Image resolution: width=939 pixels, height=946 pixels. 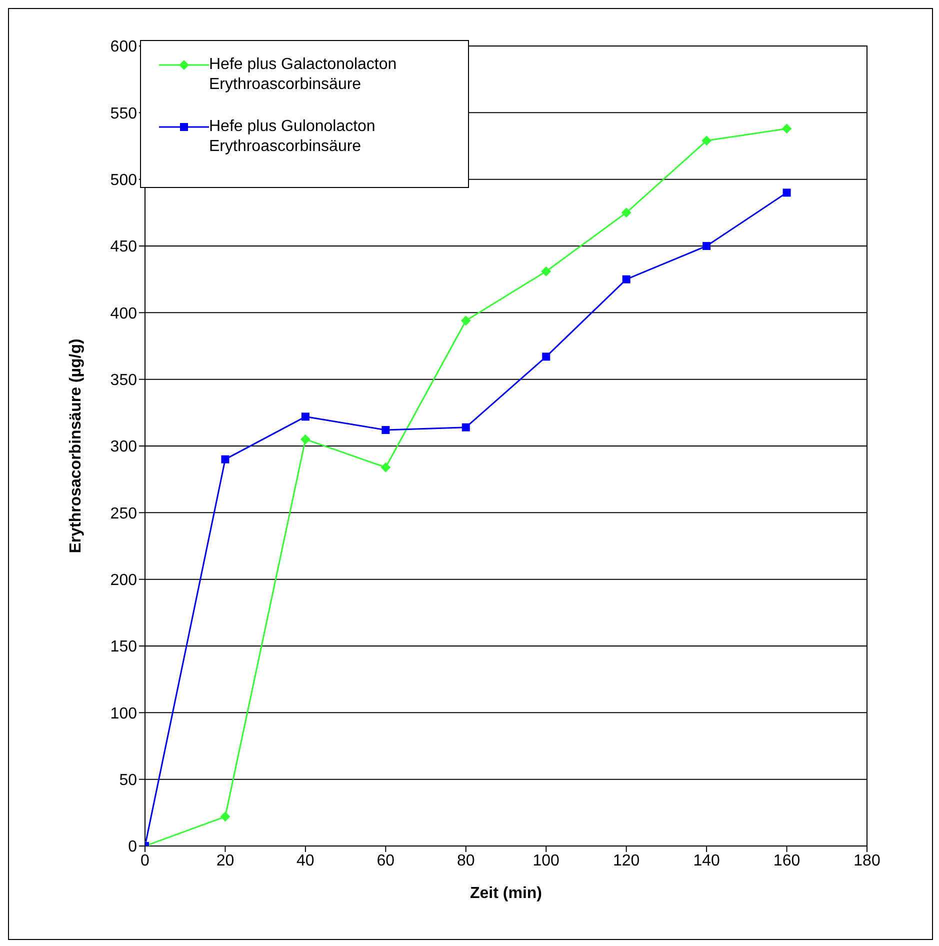 I want to click on x-axis-title: Zeit (min), so click(x=506, y=893).